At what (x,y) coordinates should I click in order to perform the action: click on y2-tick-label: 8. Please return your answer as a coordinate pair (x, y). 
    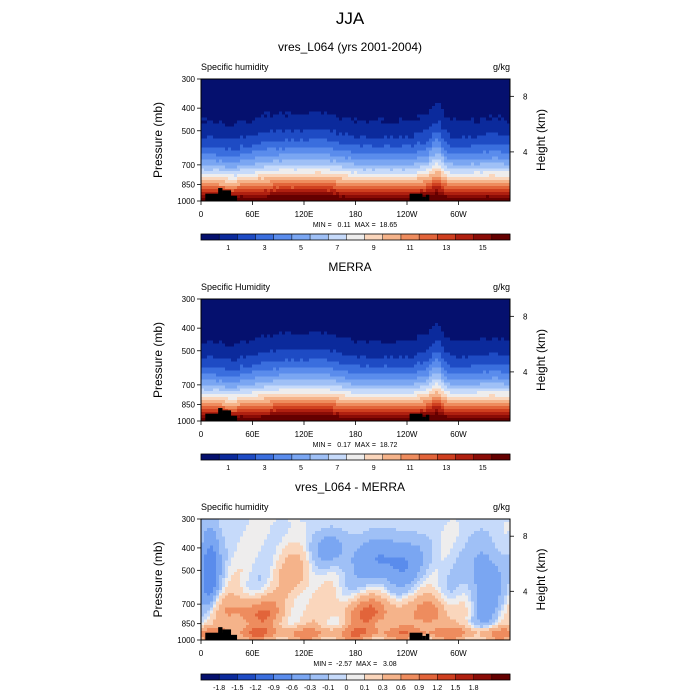
    Looking at the image, I should click on (525, 96).